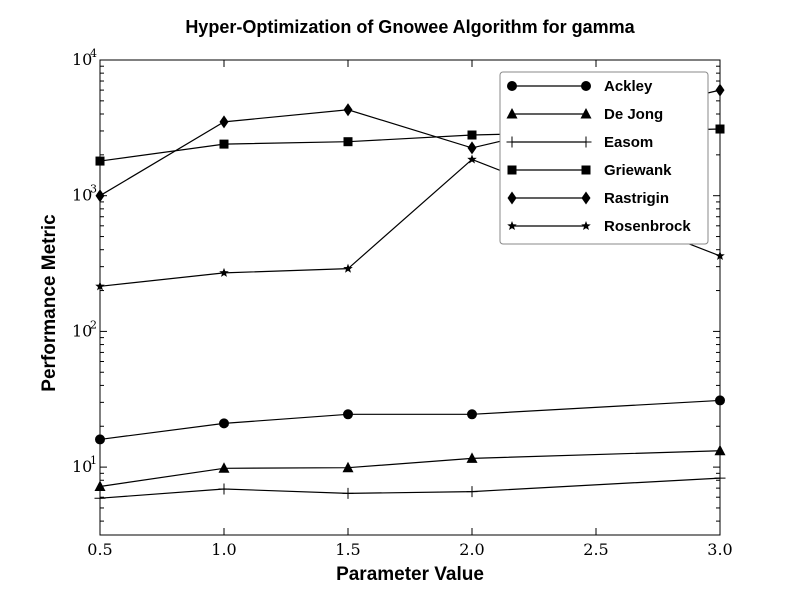 This screenshot has height=595, width=800. What do you see at coordinates (93, 53) in the screenshot?
I see `y-tick-exponent: 4` at bounding box center [93, 53].